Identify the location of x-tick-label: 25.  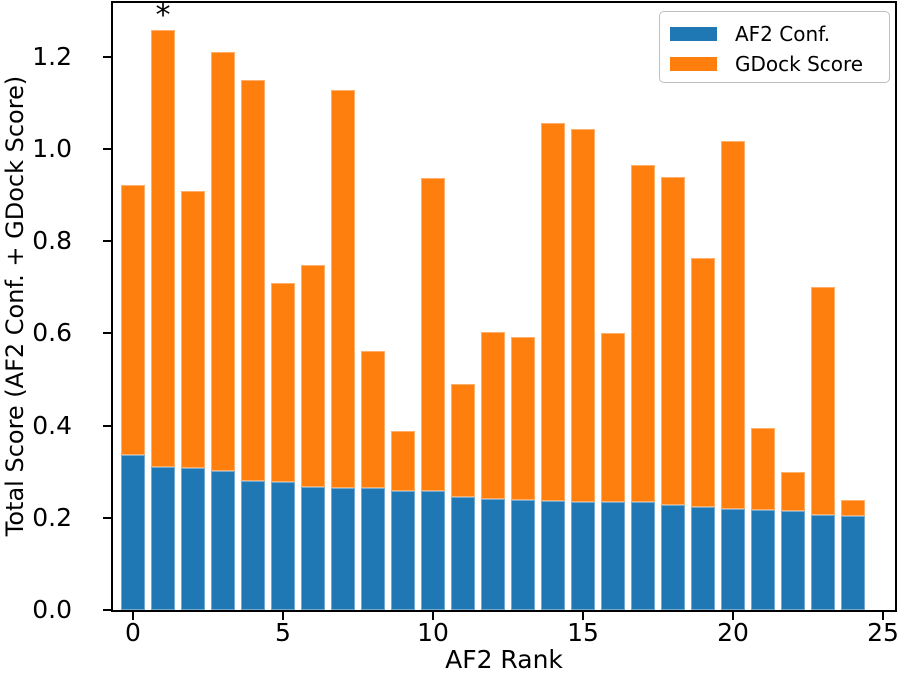
(883, 632).